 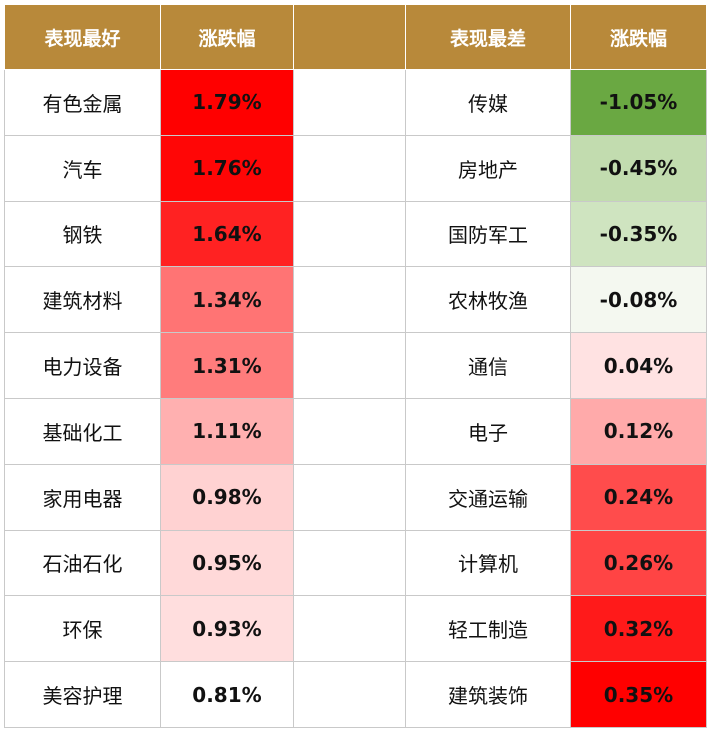 I want to click on worst-sector-name: 建筑装饰, so click(x=488, y=694).